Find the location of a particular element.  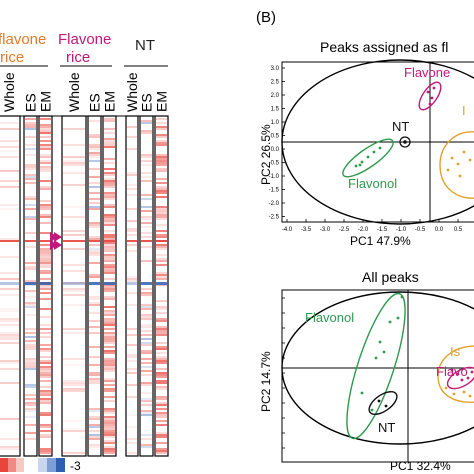

group-label-flavone-line2: rice is located at coordinates (78, 57).